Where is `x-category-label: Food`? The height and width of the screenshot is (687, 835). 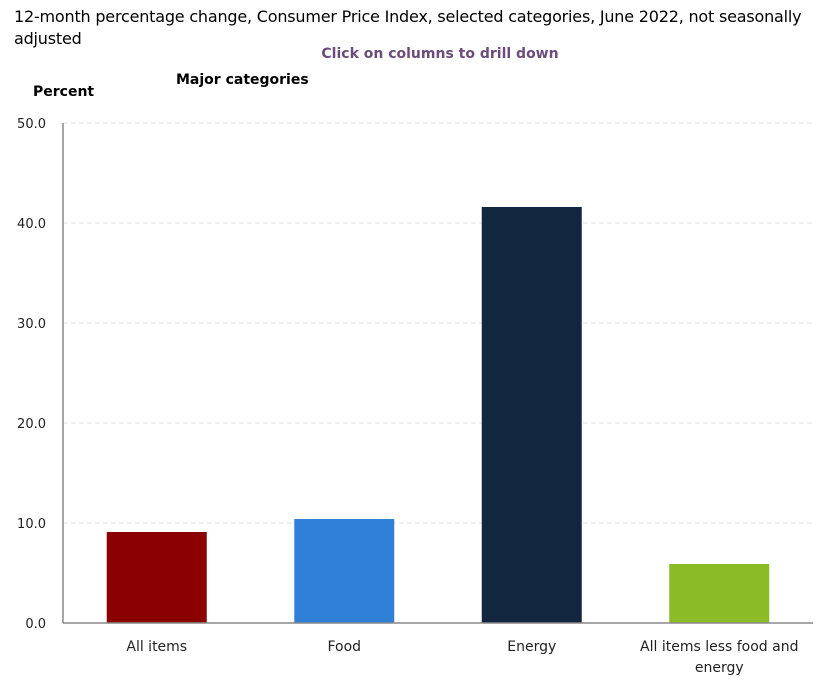 x-category-label: Food is located at coordinates (344, 647).